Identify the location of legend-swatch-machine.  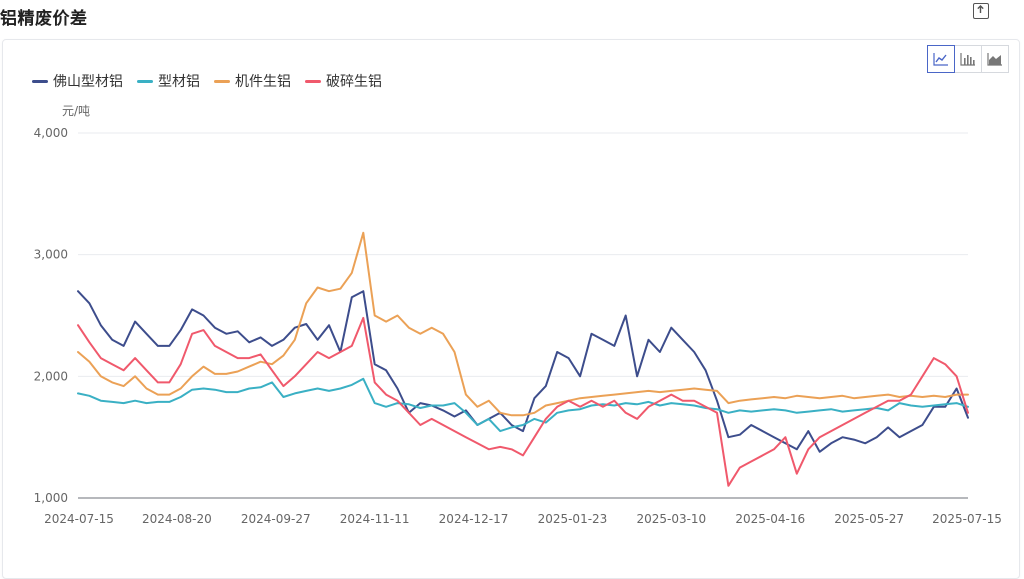
(222, 81).